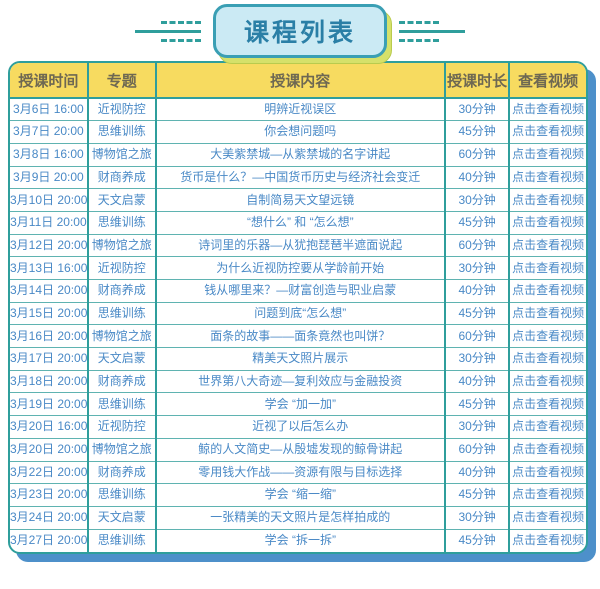  Describe the element at coordinates (49, 427) in the screenshot. I see `course-time: 3月20日 16:00` at that location.